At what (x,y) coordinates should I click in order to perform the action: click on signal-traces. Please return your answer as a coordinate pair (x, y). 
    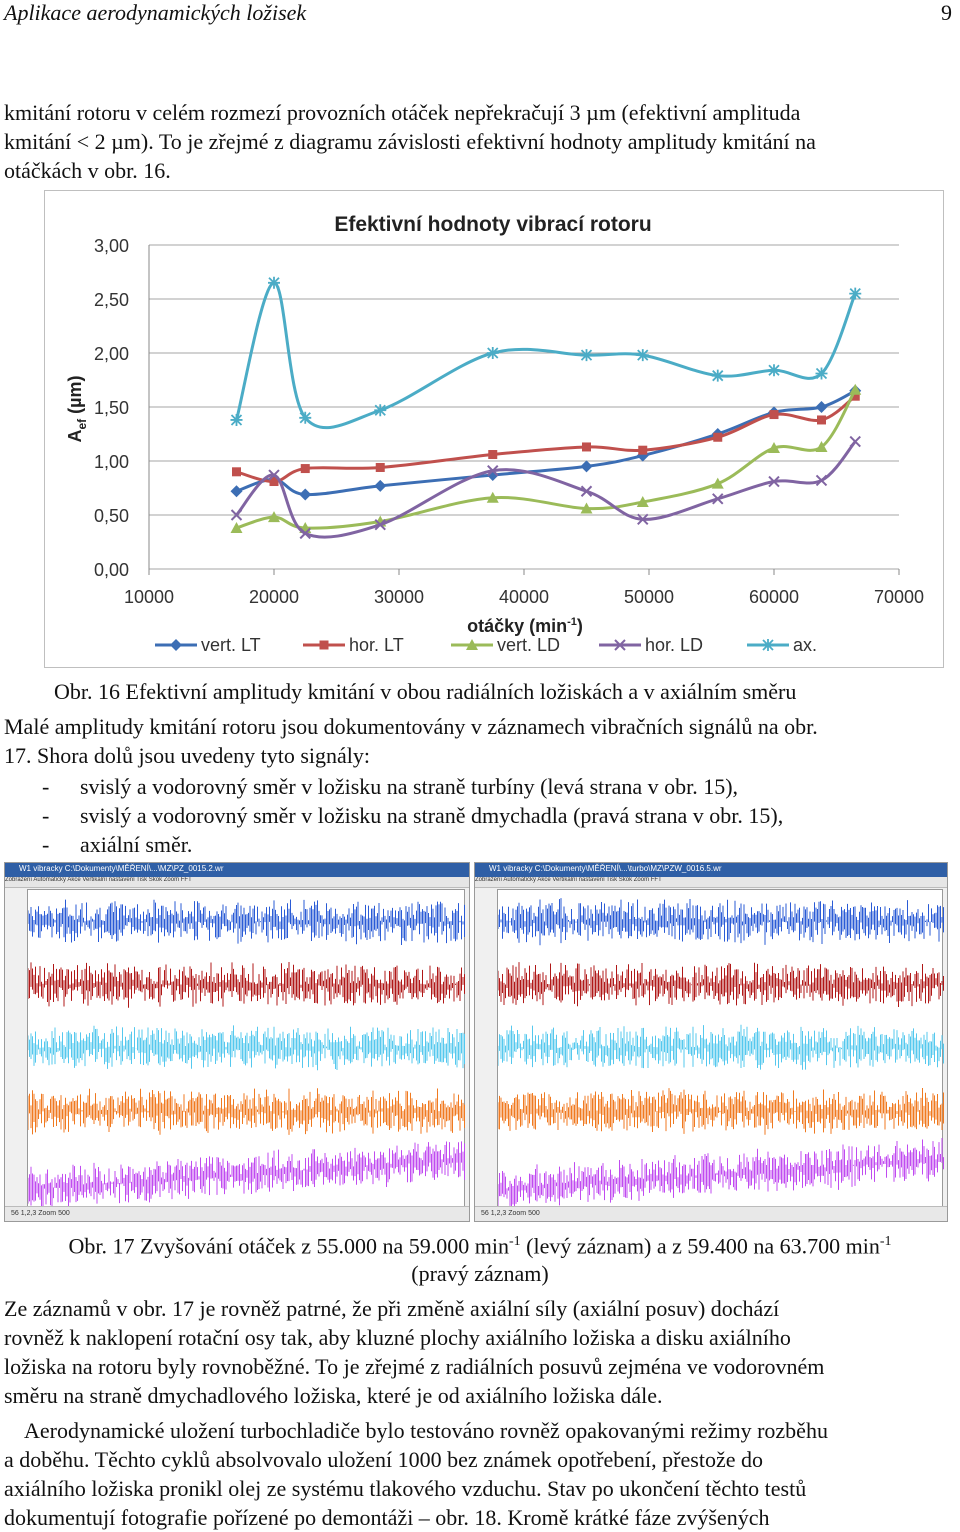
    Looking at the image, I should click on (720, 1053).